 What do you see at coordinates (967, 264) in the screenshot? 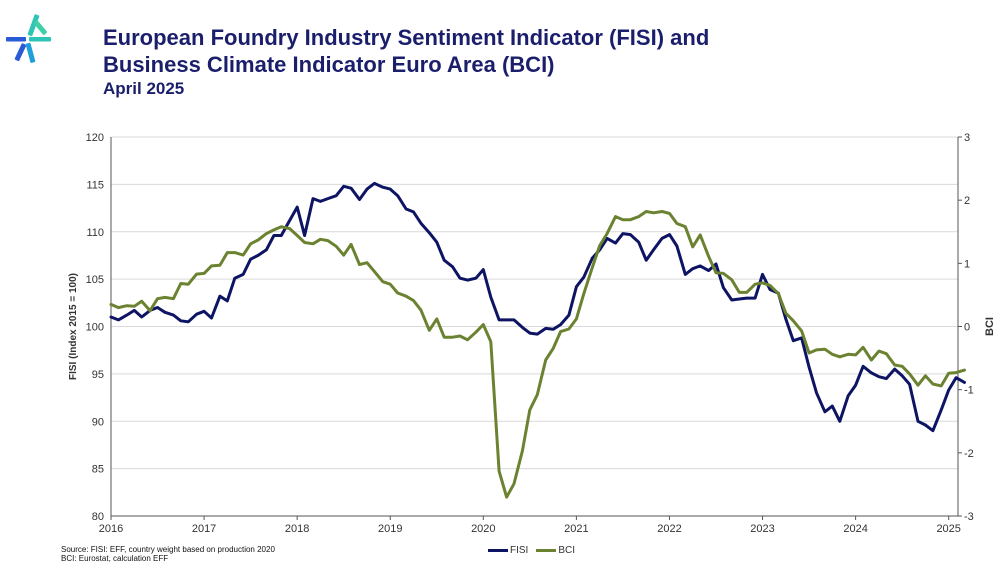
I see `y-right-tick-label: 1` at bounding box center [967, 264].